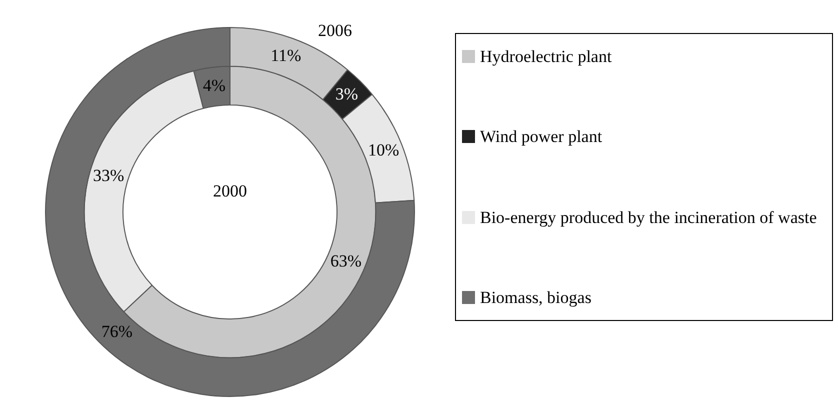 The width and height of the screenshot is (838, 402). What do you see at coordinates (108, 176) in the screenshot?
I see `data-label: 33%` at bounding box center [108, 176].